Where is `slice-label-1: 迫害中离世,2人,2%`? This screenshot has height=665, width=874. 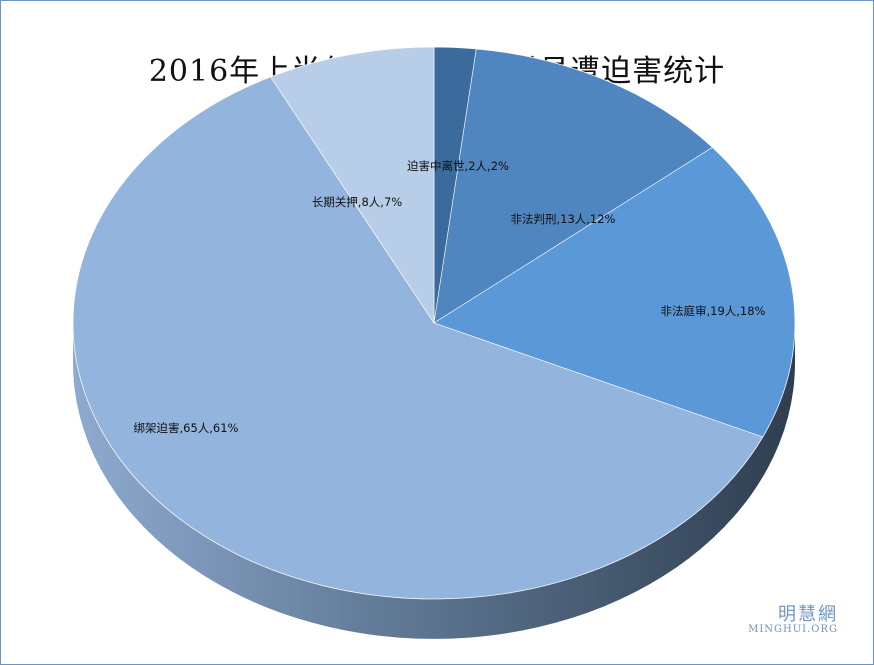
slice-label-1: 迫害中离世,2人,2% is located at coordinates (458, 166).